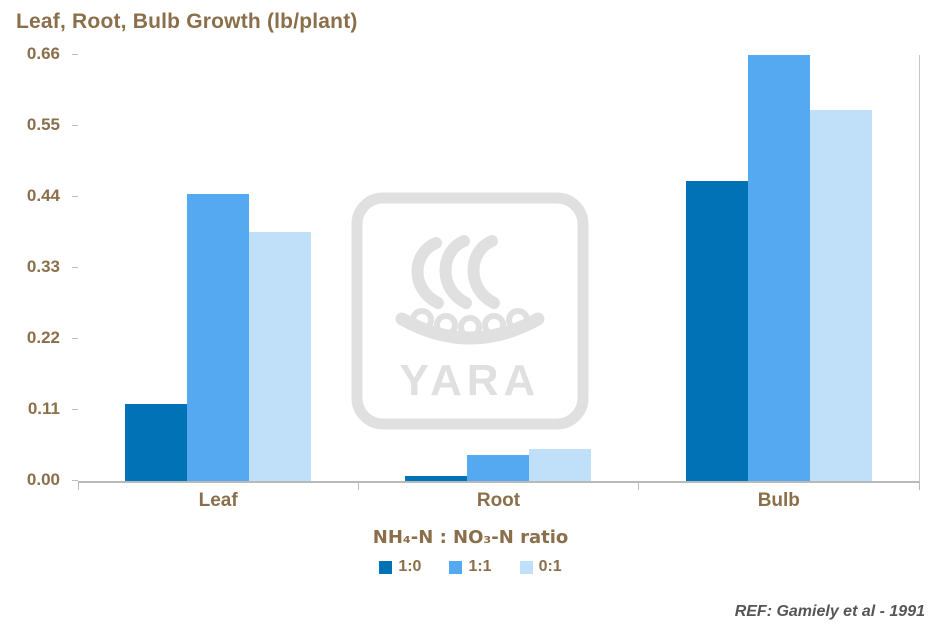  I want to click on legend-item-0-1: 0:1, so click(540, 567).